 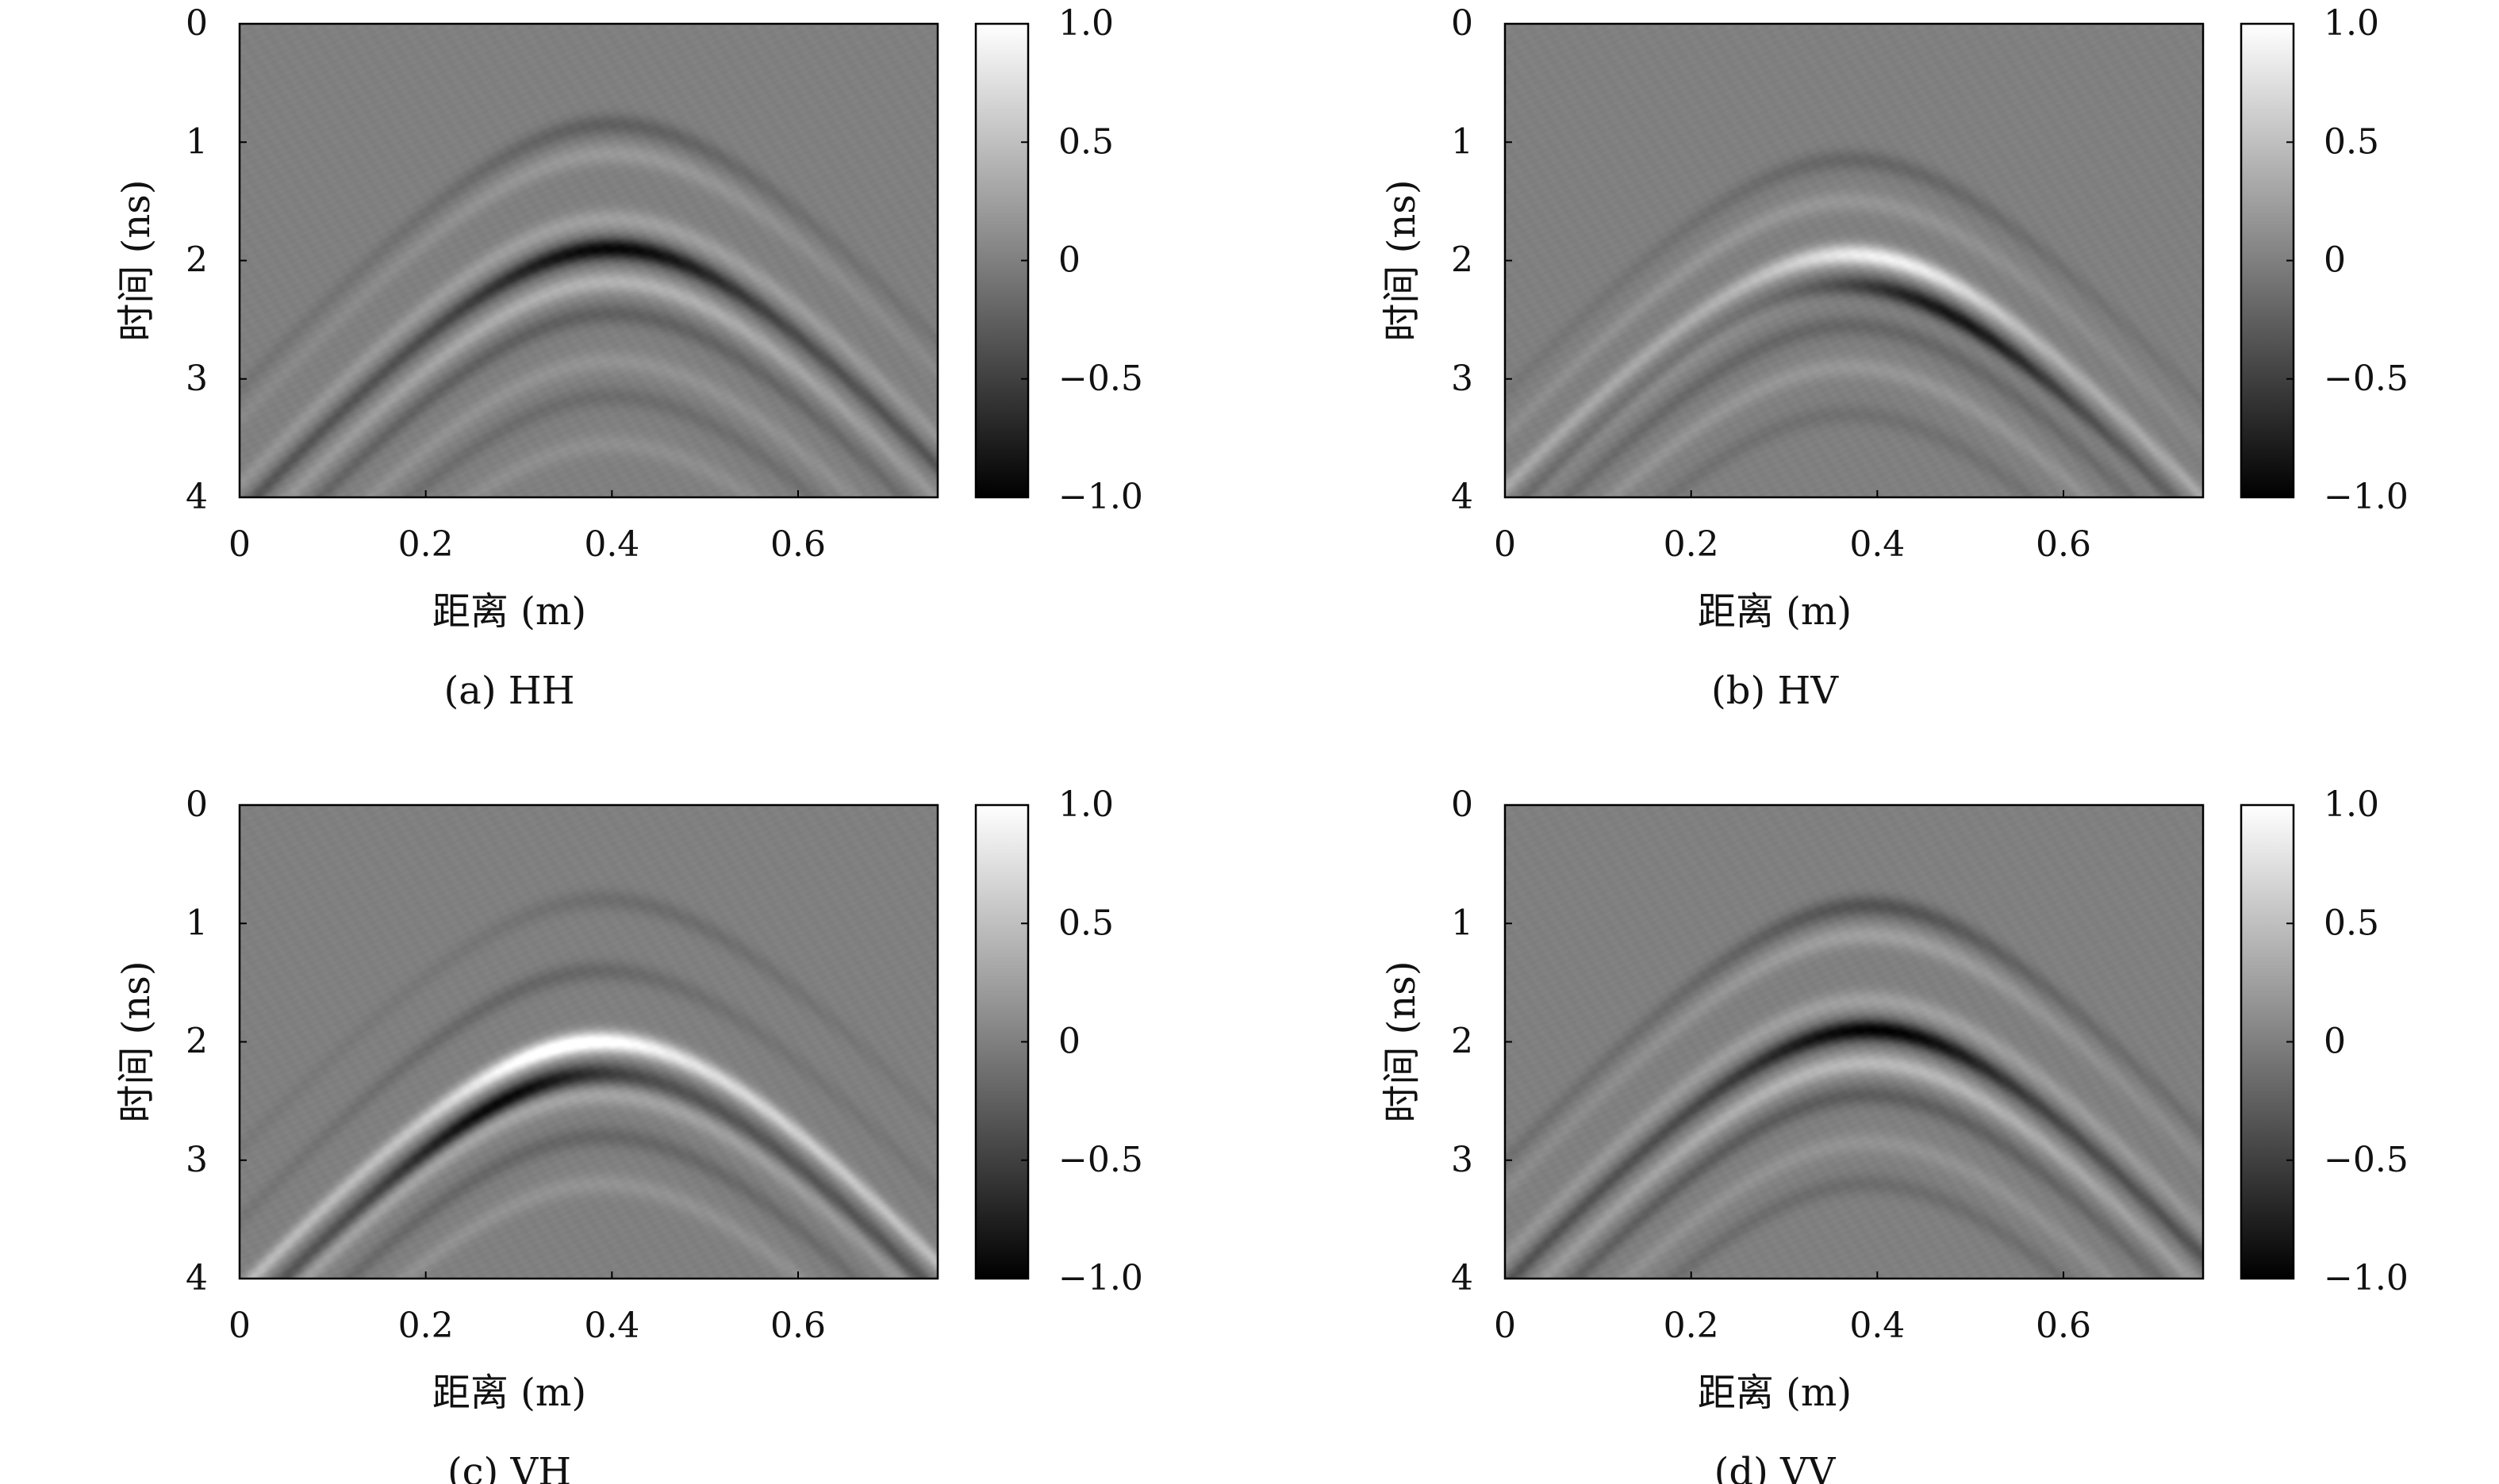 What do you see at coordinates (508, 691) in the screenshot?
I see `panel-caption: (a) HH` at bounding box center [508, 691].